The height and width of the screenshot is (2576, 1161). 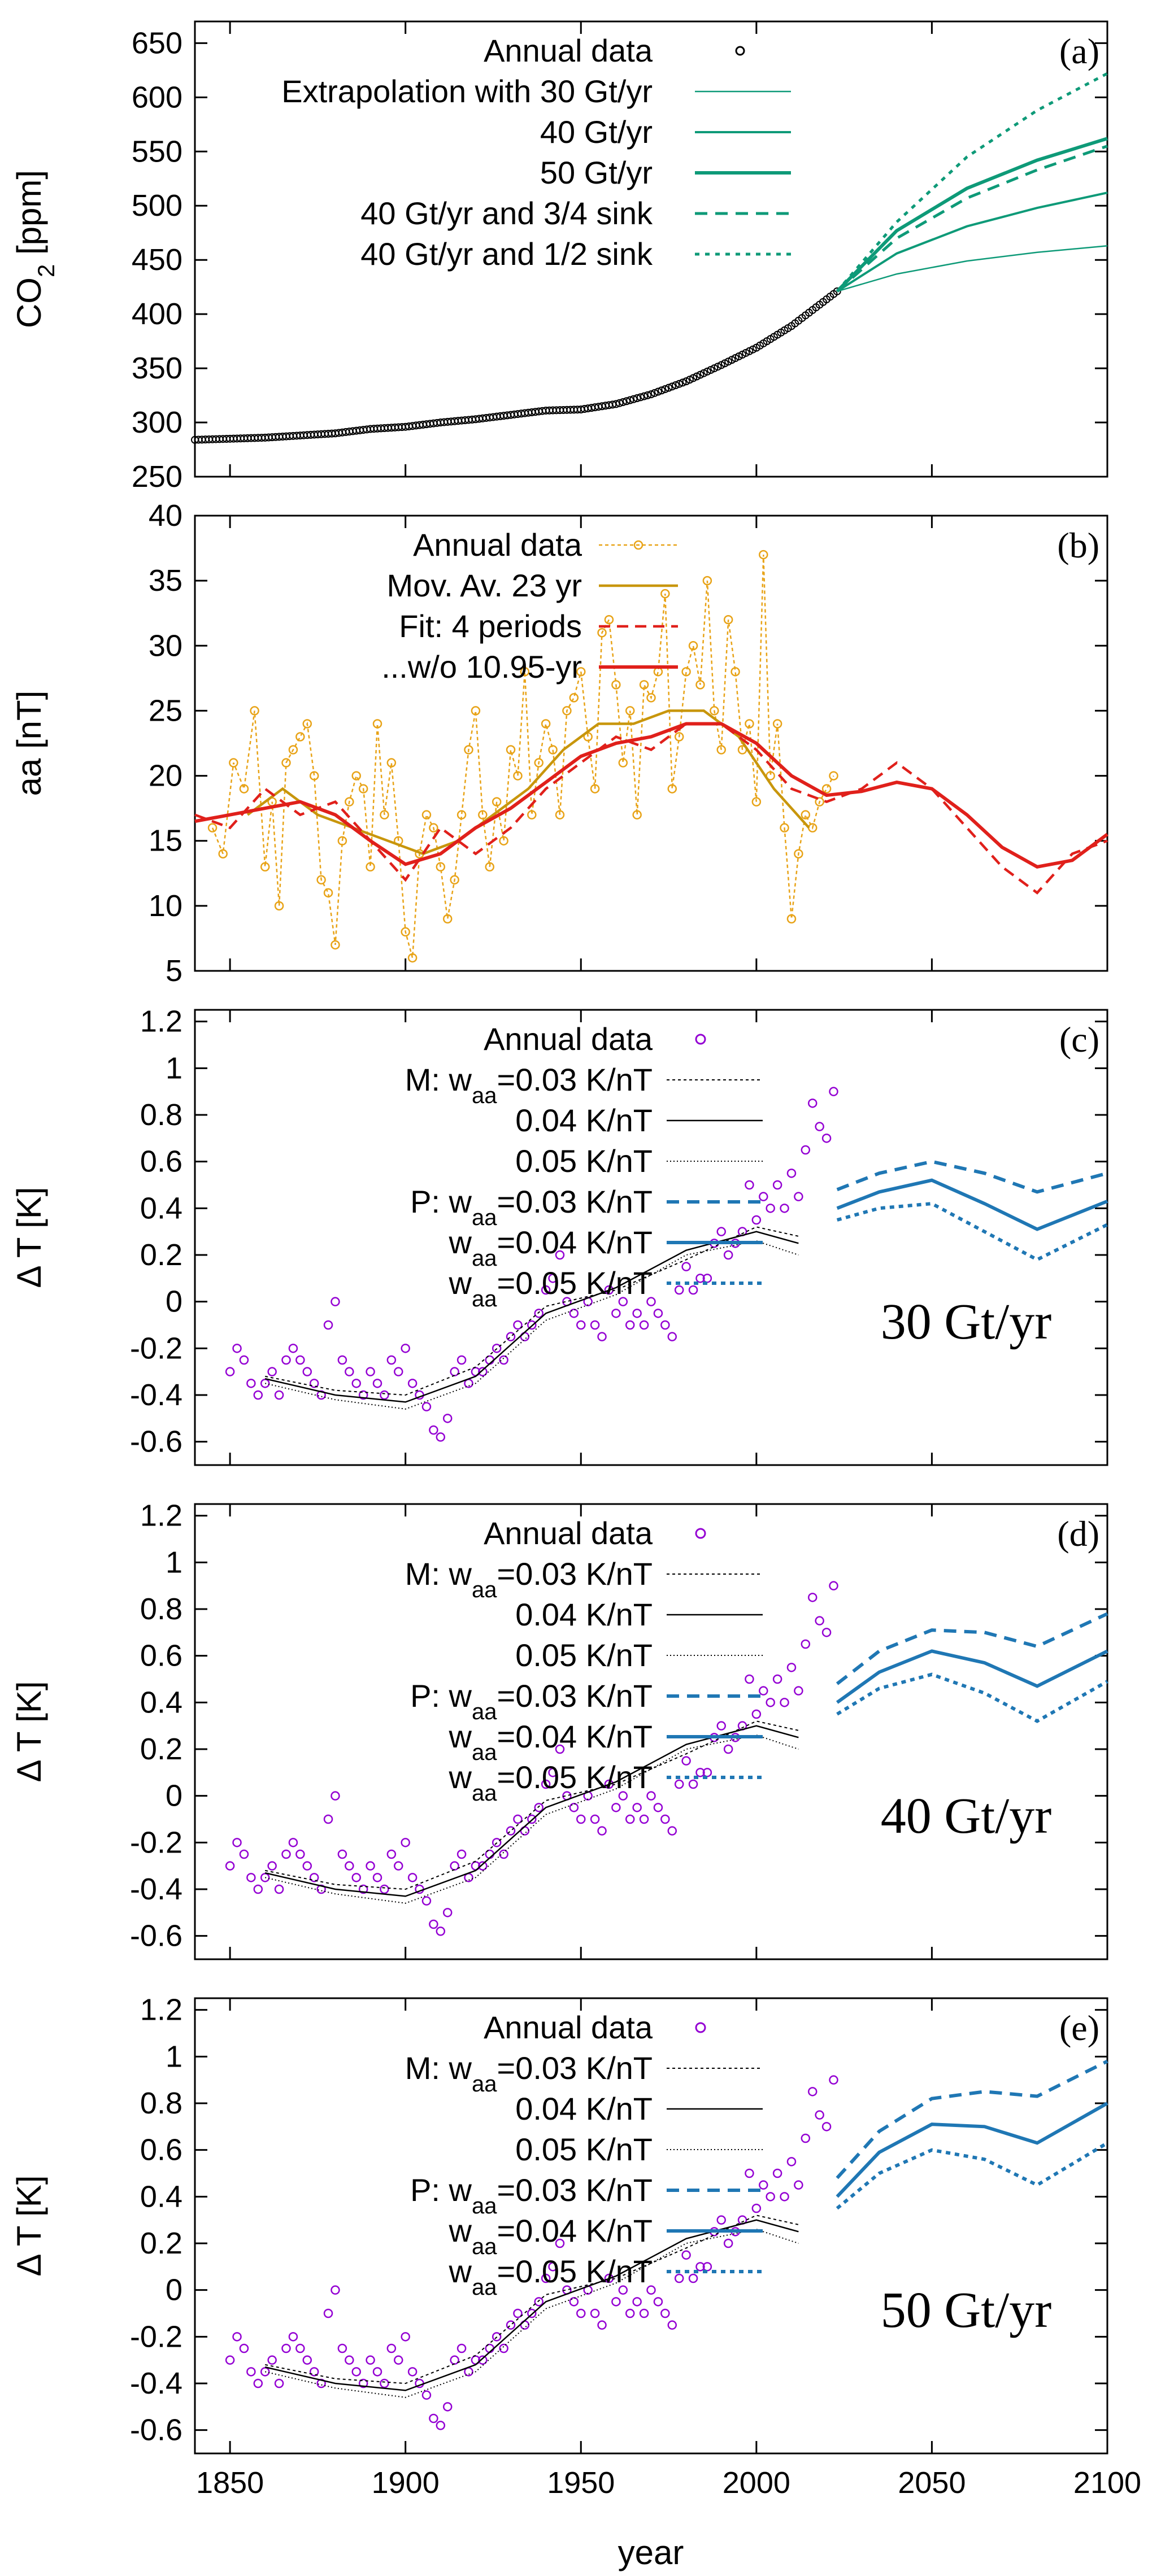 I want to click on y-tick-label: 1, so click(x=174, y=2056).